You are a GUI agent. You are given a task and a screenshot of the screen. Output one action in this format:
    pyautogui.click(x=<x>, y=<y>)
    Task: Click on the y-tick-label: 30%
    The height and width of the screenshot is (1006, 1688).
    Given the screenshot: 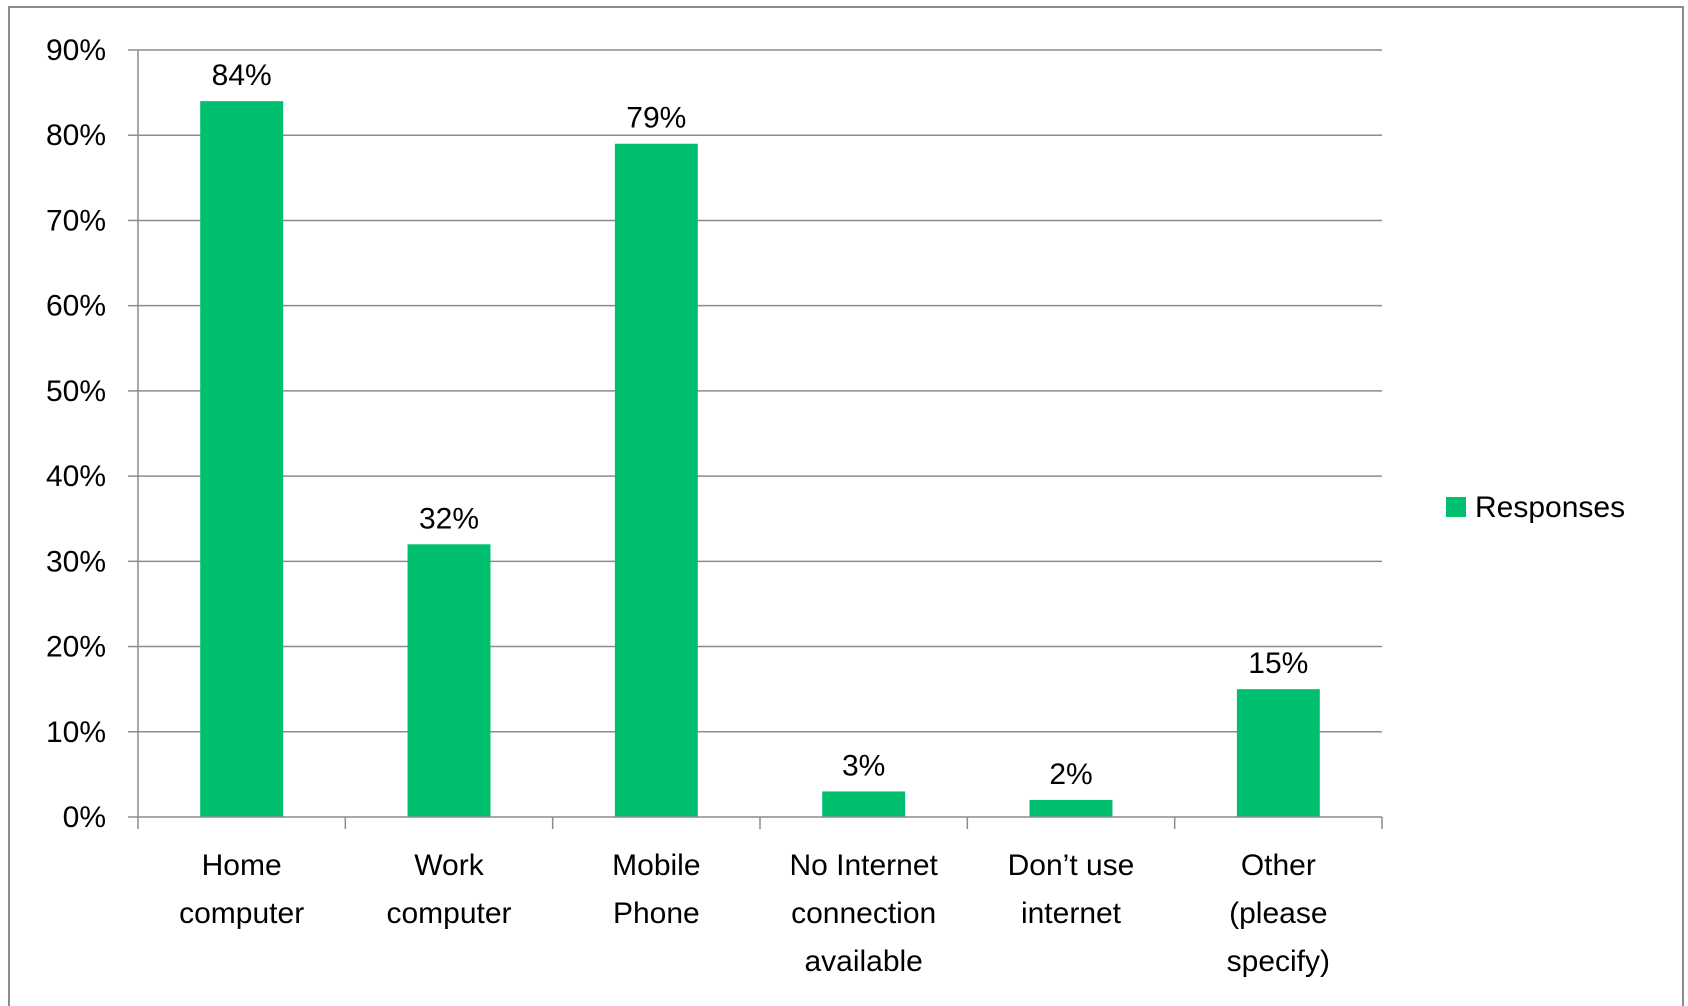 What is the action you would take?
    pyautogui.click(x=76, y=561)
    